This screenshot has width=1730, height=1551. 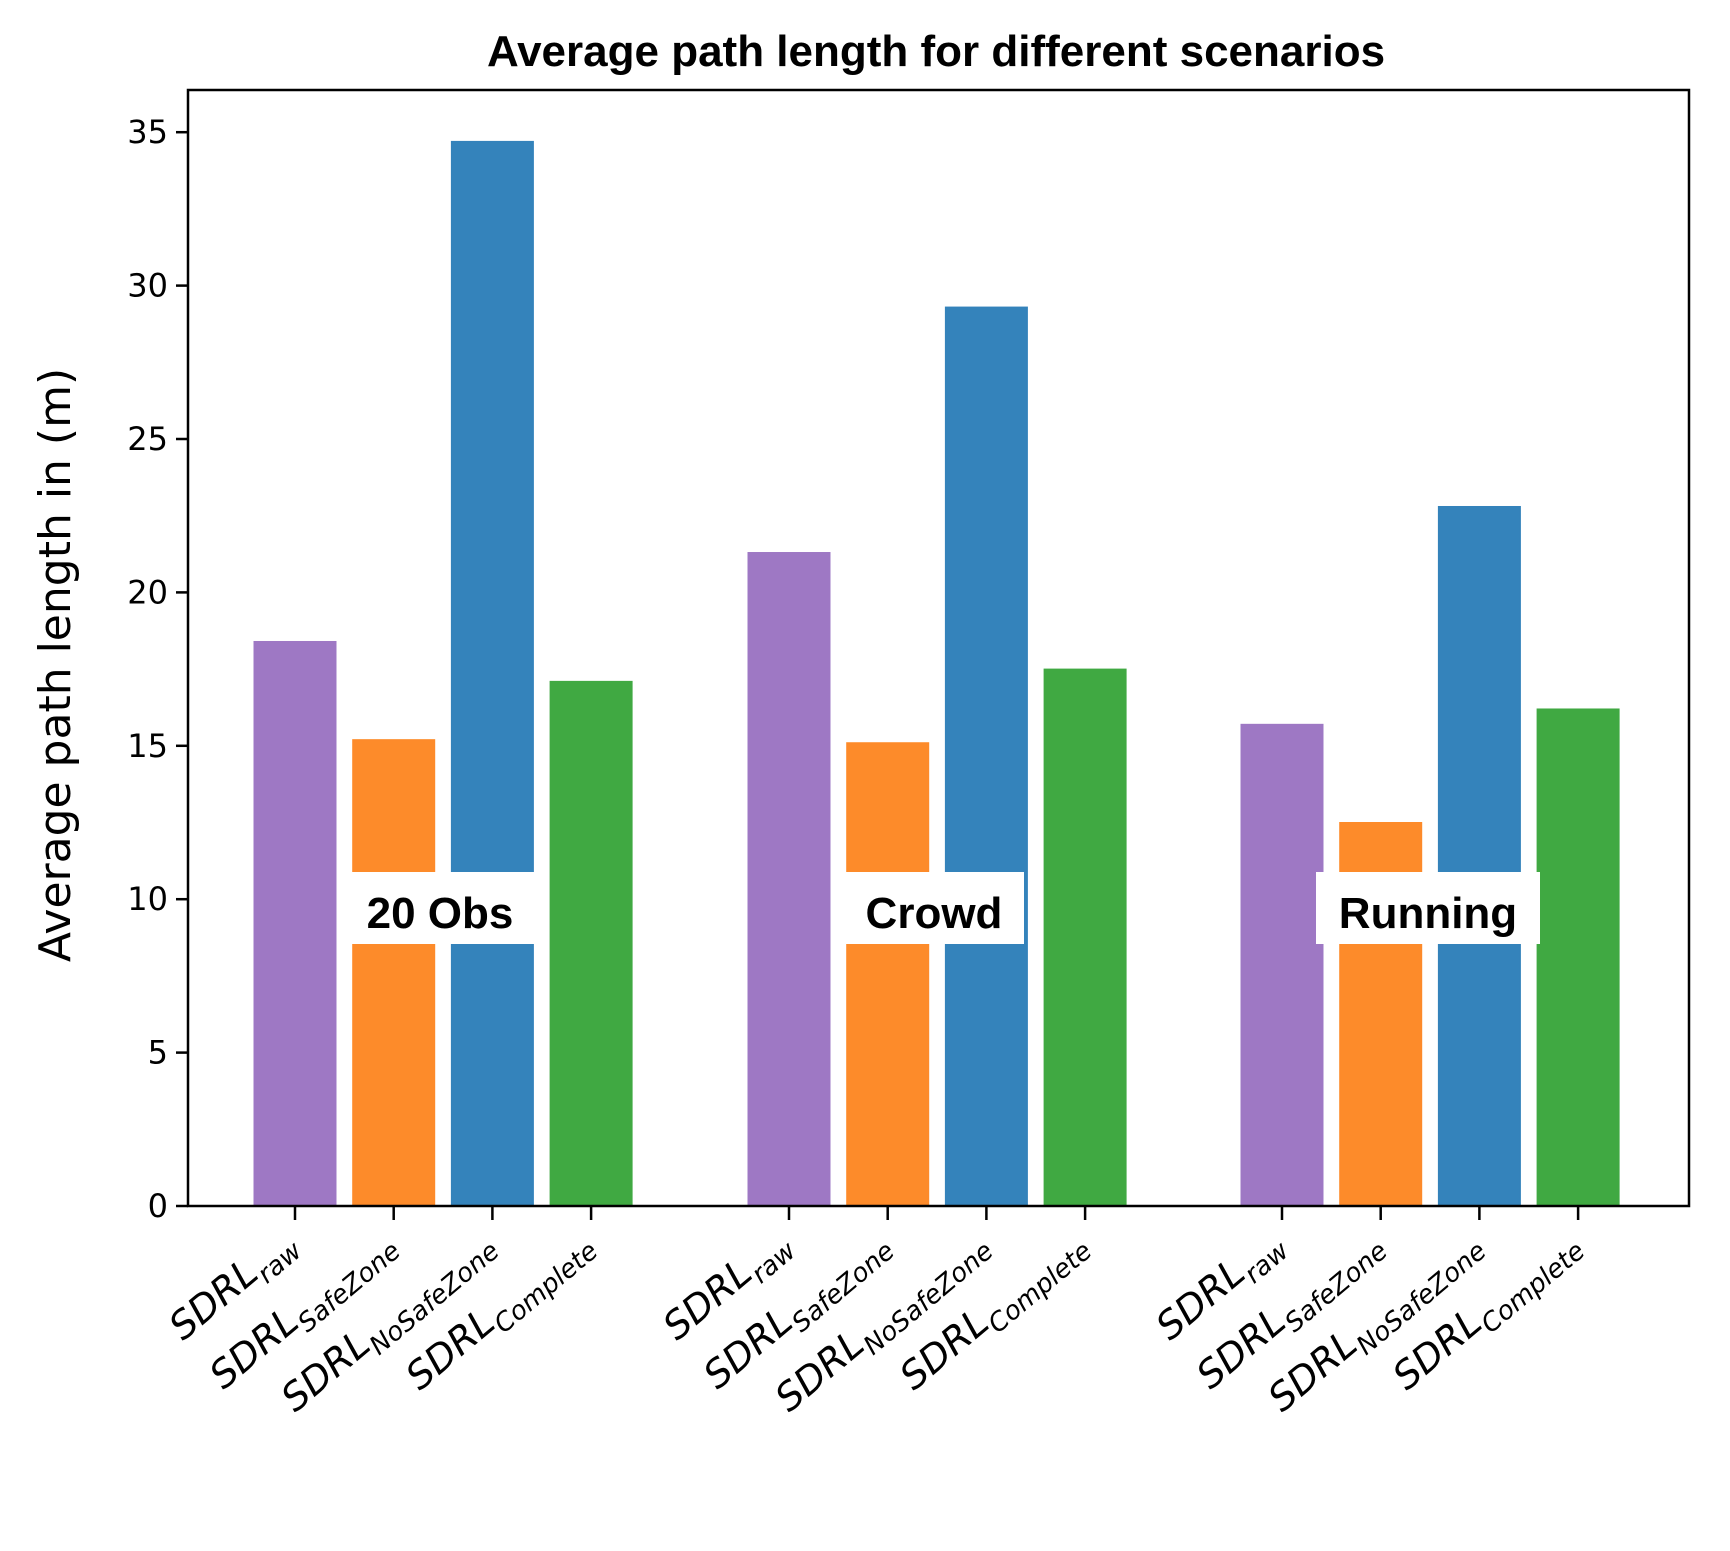 I want to click on bar-complete-running, so click(x=1578, y=957).